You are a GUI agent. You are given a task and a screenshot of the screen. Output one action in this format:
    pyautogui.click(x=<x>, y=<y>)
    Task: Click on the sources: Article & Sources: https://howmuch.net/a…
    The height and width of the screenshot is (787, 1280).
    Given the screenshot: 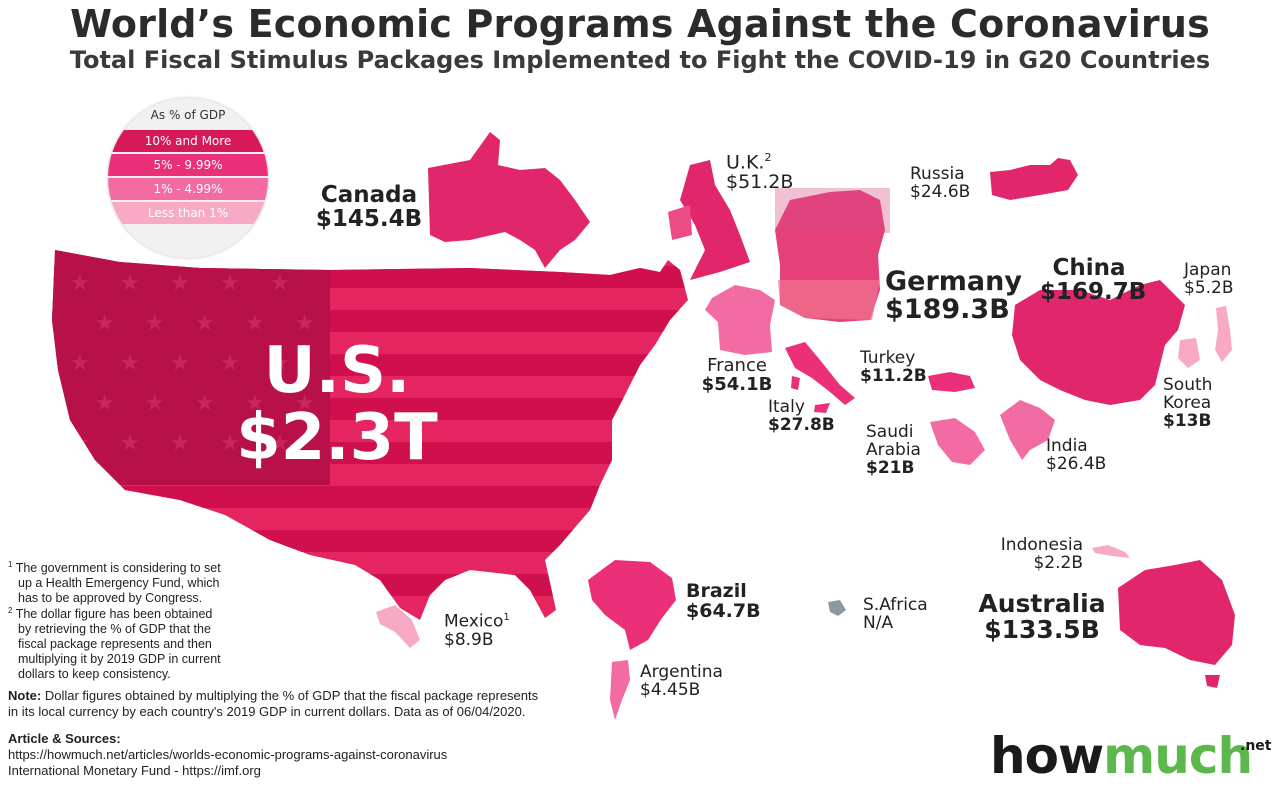 What is the action you would take?
    pyautogui.click(x=227, y=755)
    